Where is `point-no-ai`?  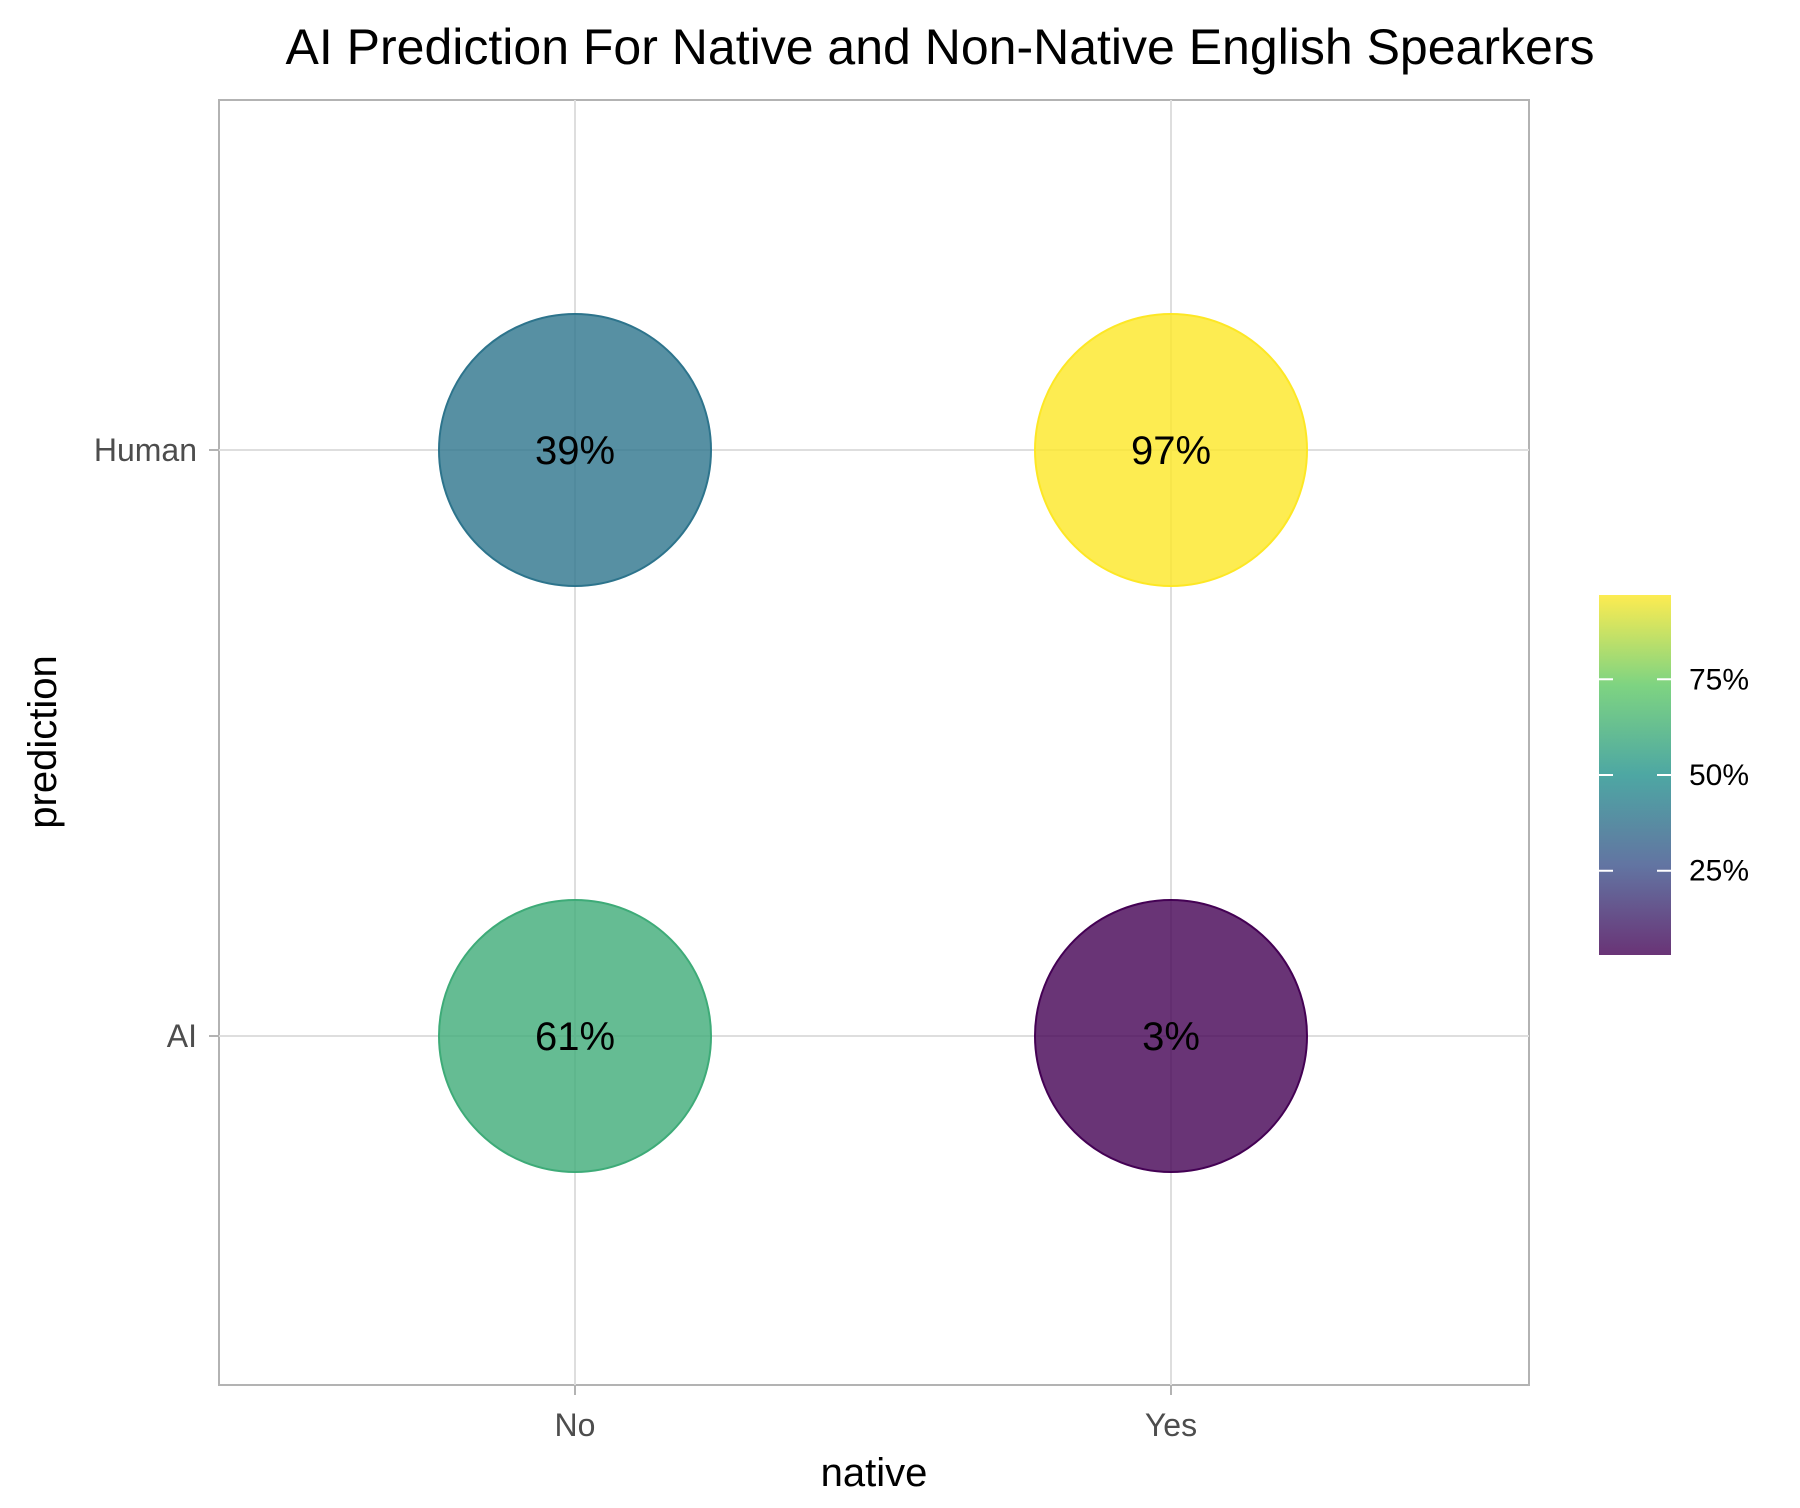
point-no-ai is located at coordinates (575, 1036).